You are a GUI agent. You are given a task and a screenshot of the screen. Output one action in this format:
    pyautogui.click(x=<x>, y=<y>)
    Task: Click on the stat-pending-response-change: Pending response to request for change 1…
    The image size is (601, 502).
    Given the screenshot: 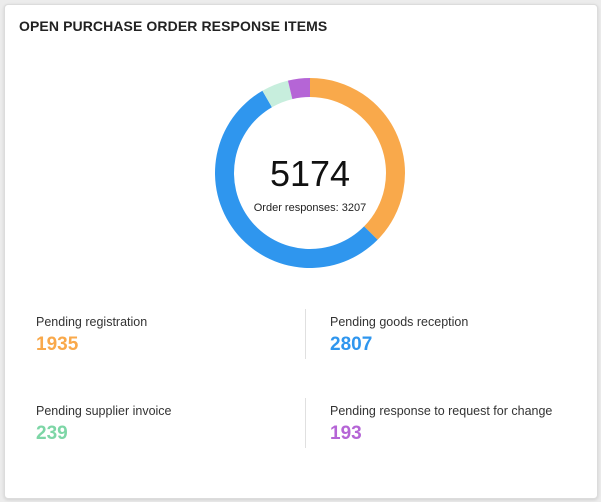 What is the action you would take?
    pyautogui.click(x=441, y=424)
    